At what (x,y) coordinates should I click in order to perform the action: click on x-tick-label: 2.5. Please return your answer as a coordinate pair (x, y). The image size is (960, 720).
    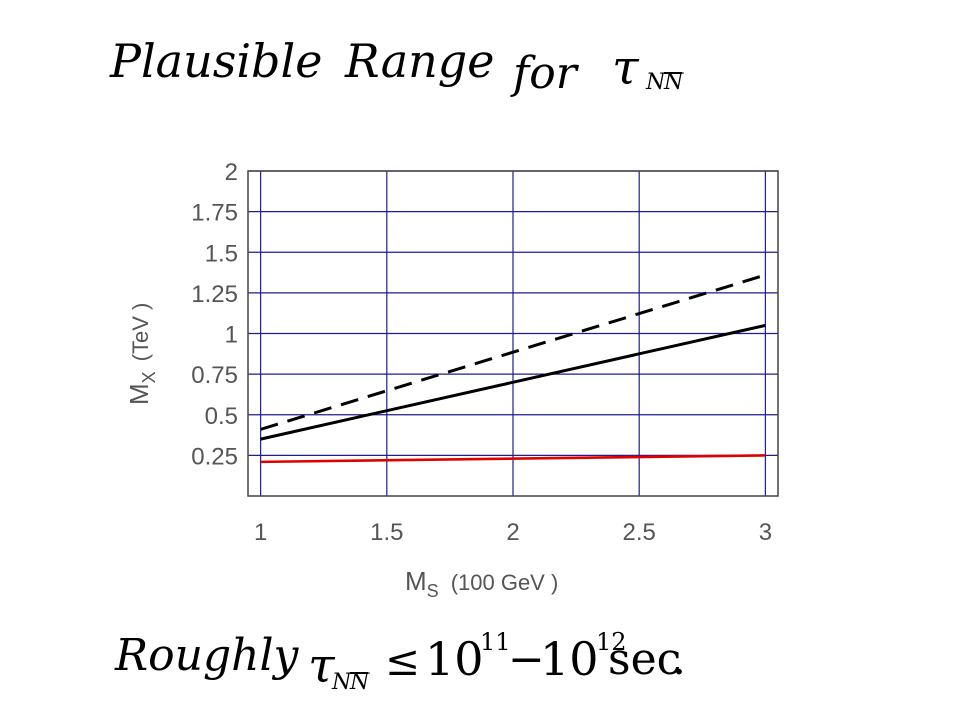
    Looking at the image, I should click on (639, 532).